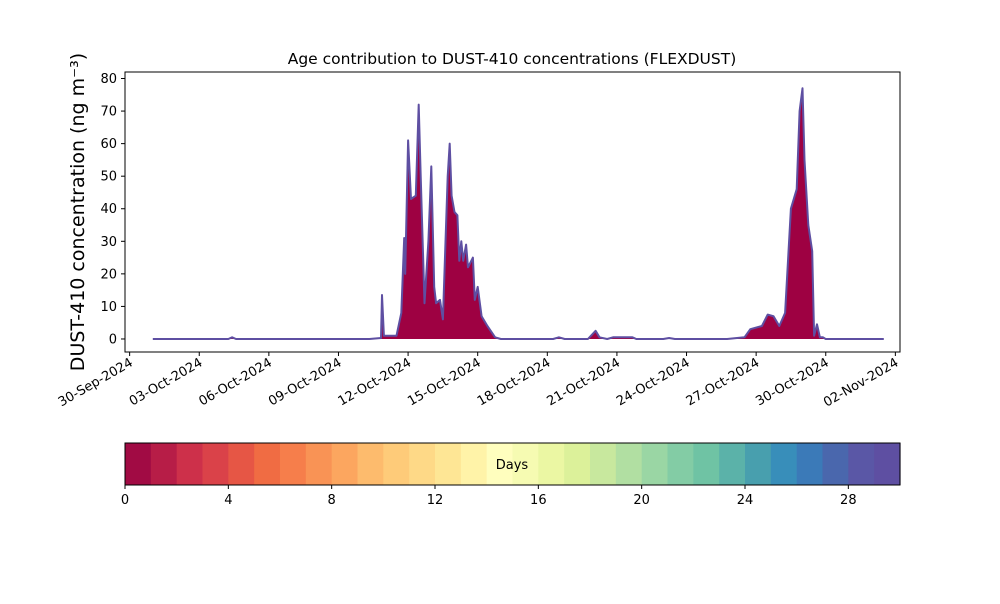 This screenshot has width=1000, height=604. Describe the element at coordinates (113, 339) in the screenshot. I see `y-tick-label: 0` at that location.